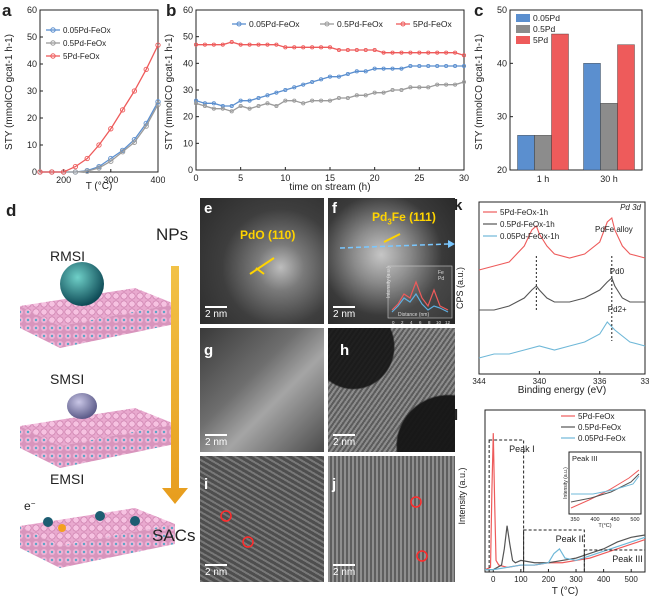 The image size is (649, 608). I want to click on panel-k-label: k, so click(459, 205).